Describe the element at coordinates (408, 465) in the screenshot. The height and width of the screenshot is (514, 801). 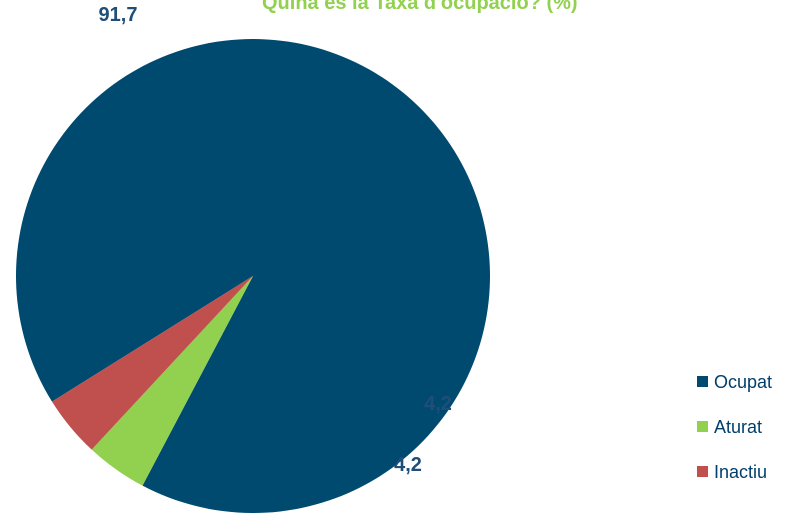
I see `data-label-inactiu: 4,2` at that location.